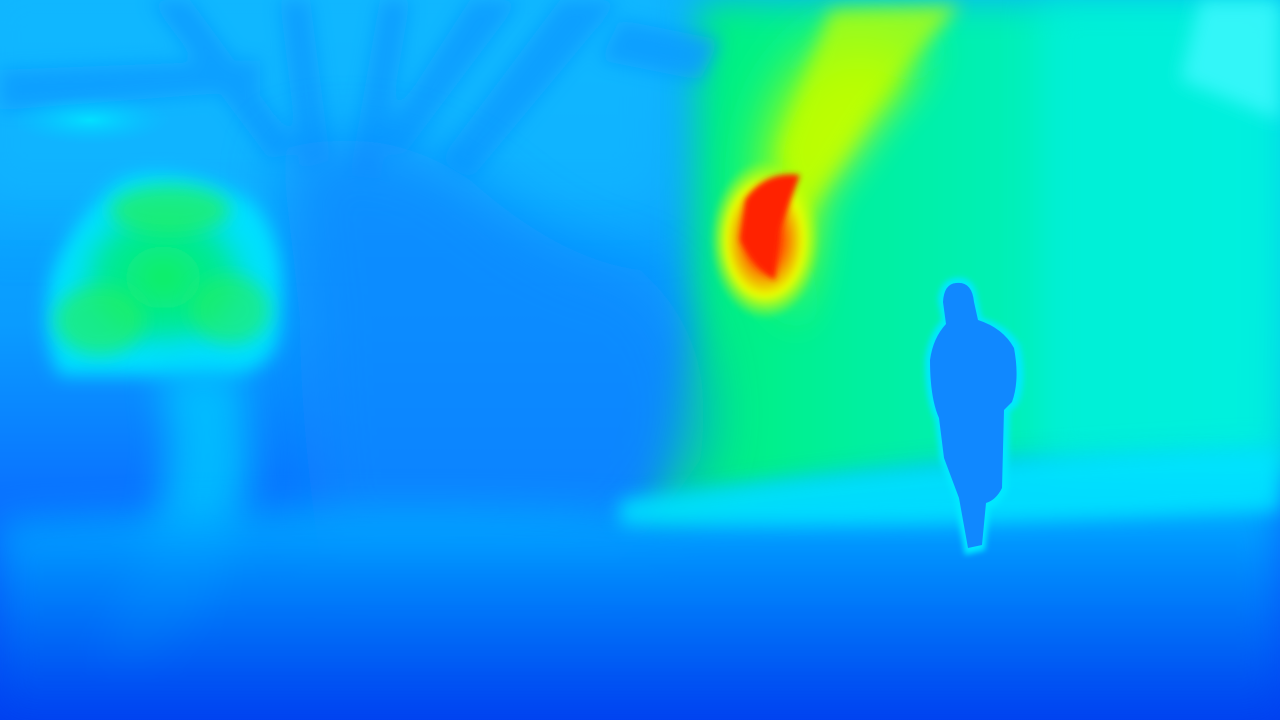 This screenshot has height=720, width=1280. What do you see at coordinates (164, 274) in the screenshot?
I see `bright-foliage-left` at bounding box center [164, 274].